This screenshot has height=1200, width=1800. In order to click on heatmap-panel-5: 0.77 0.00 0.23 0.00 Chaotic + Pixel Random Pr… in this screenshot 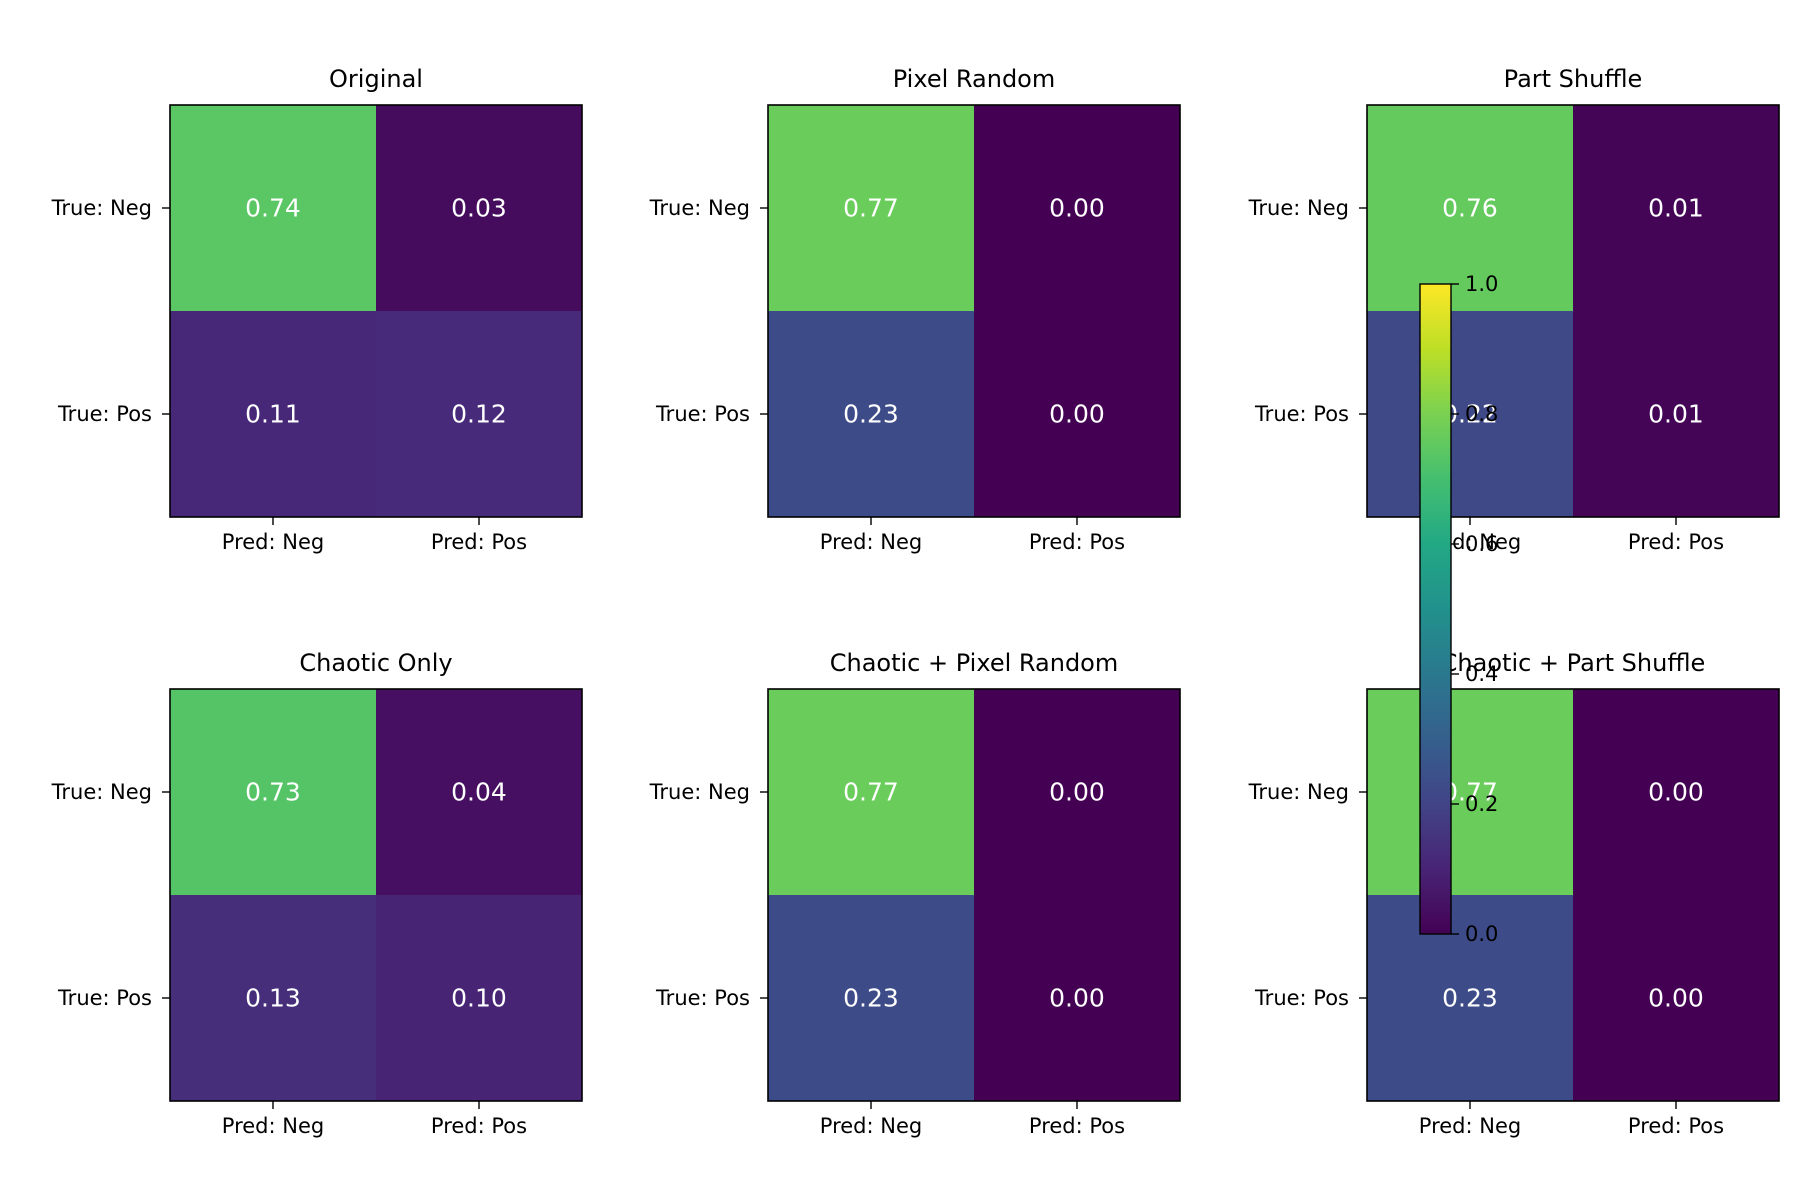, I will do `click(915, 893)`.